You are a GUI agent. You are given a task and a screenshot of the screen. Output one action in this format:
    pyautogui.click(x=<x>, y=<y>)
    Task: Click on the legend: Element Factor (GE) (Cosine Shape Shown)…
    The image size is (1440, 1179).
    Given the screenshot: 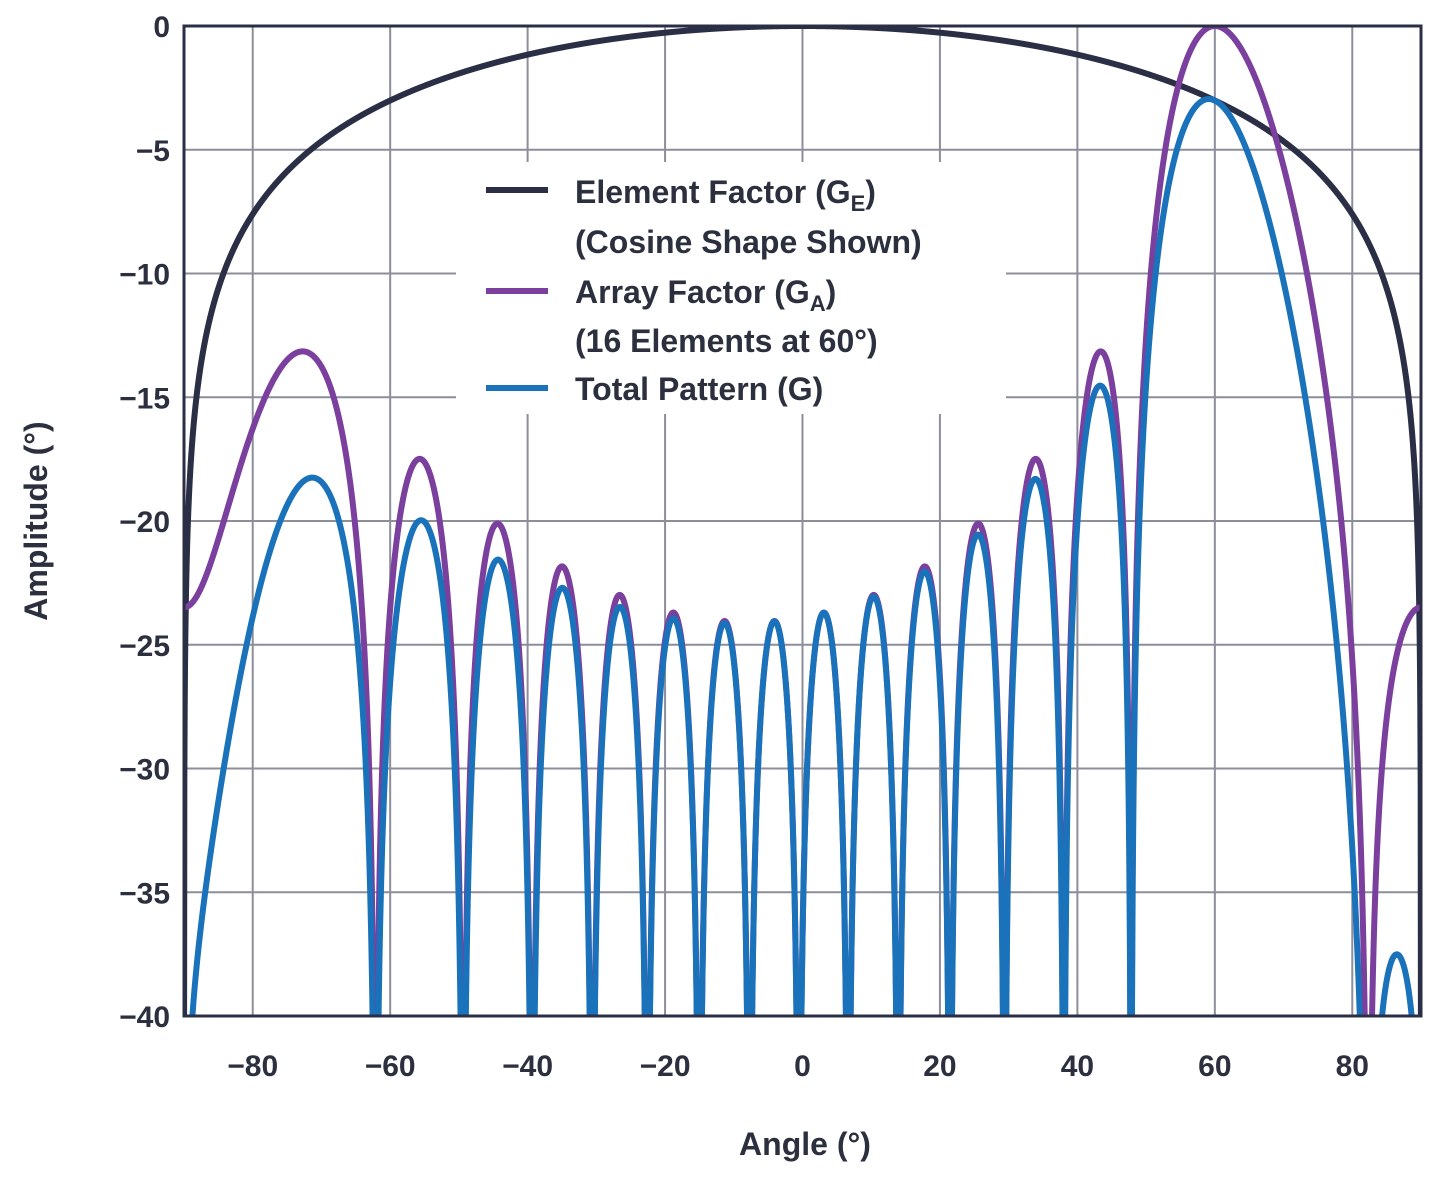 What is the action you would take?
    pyautogui.click(x=731, y=288)
    